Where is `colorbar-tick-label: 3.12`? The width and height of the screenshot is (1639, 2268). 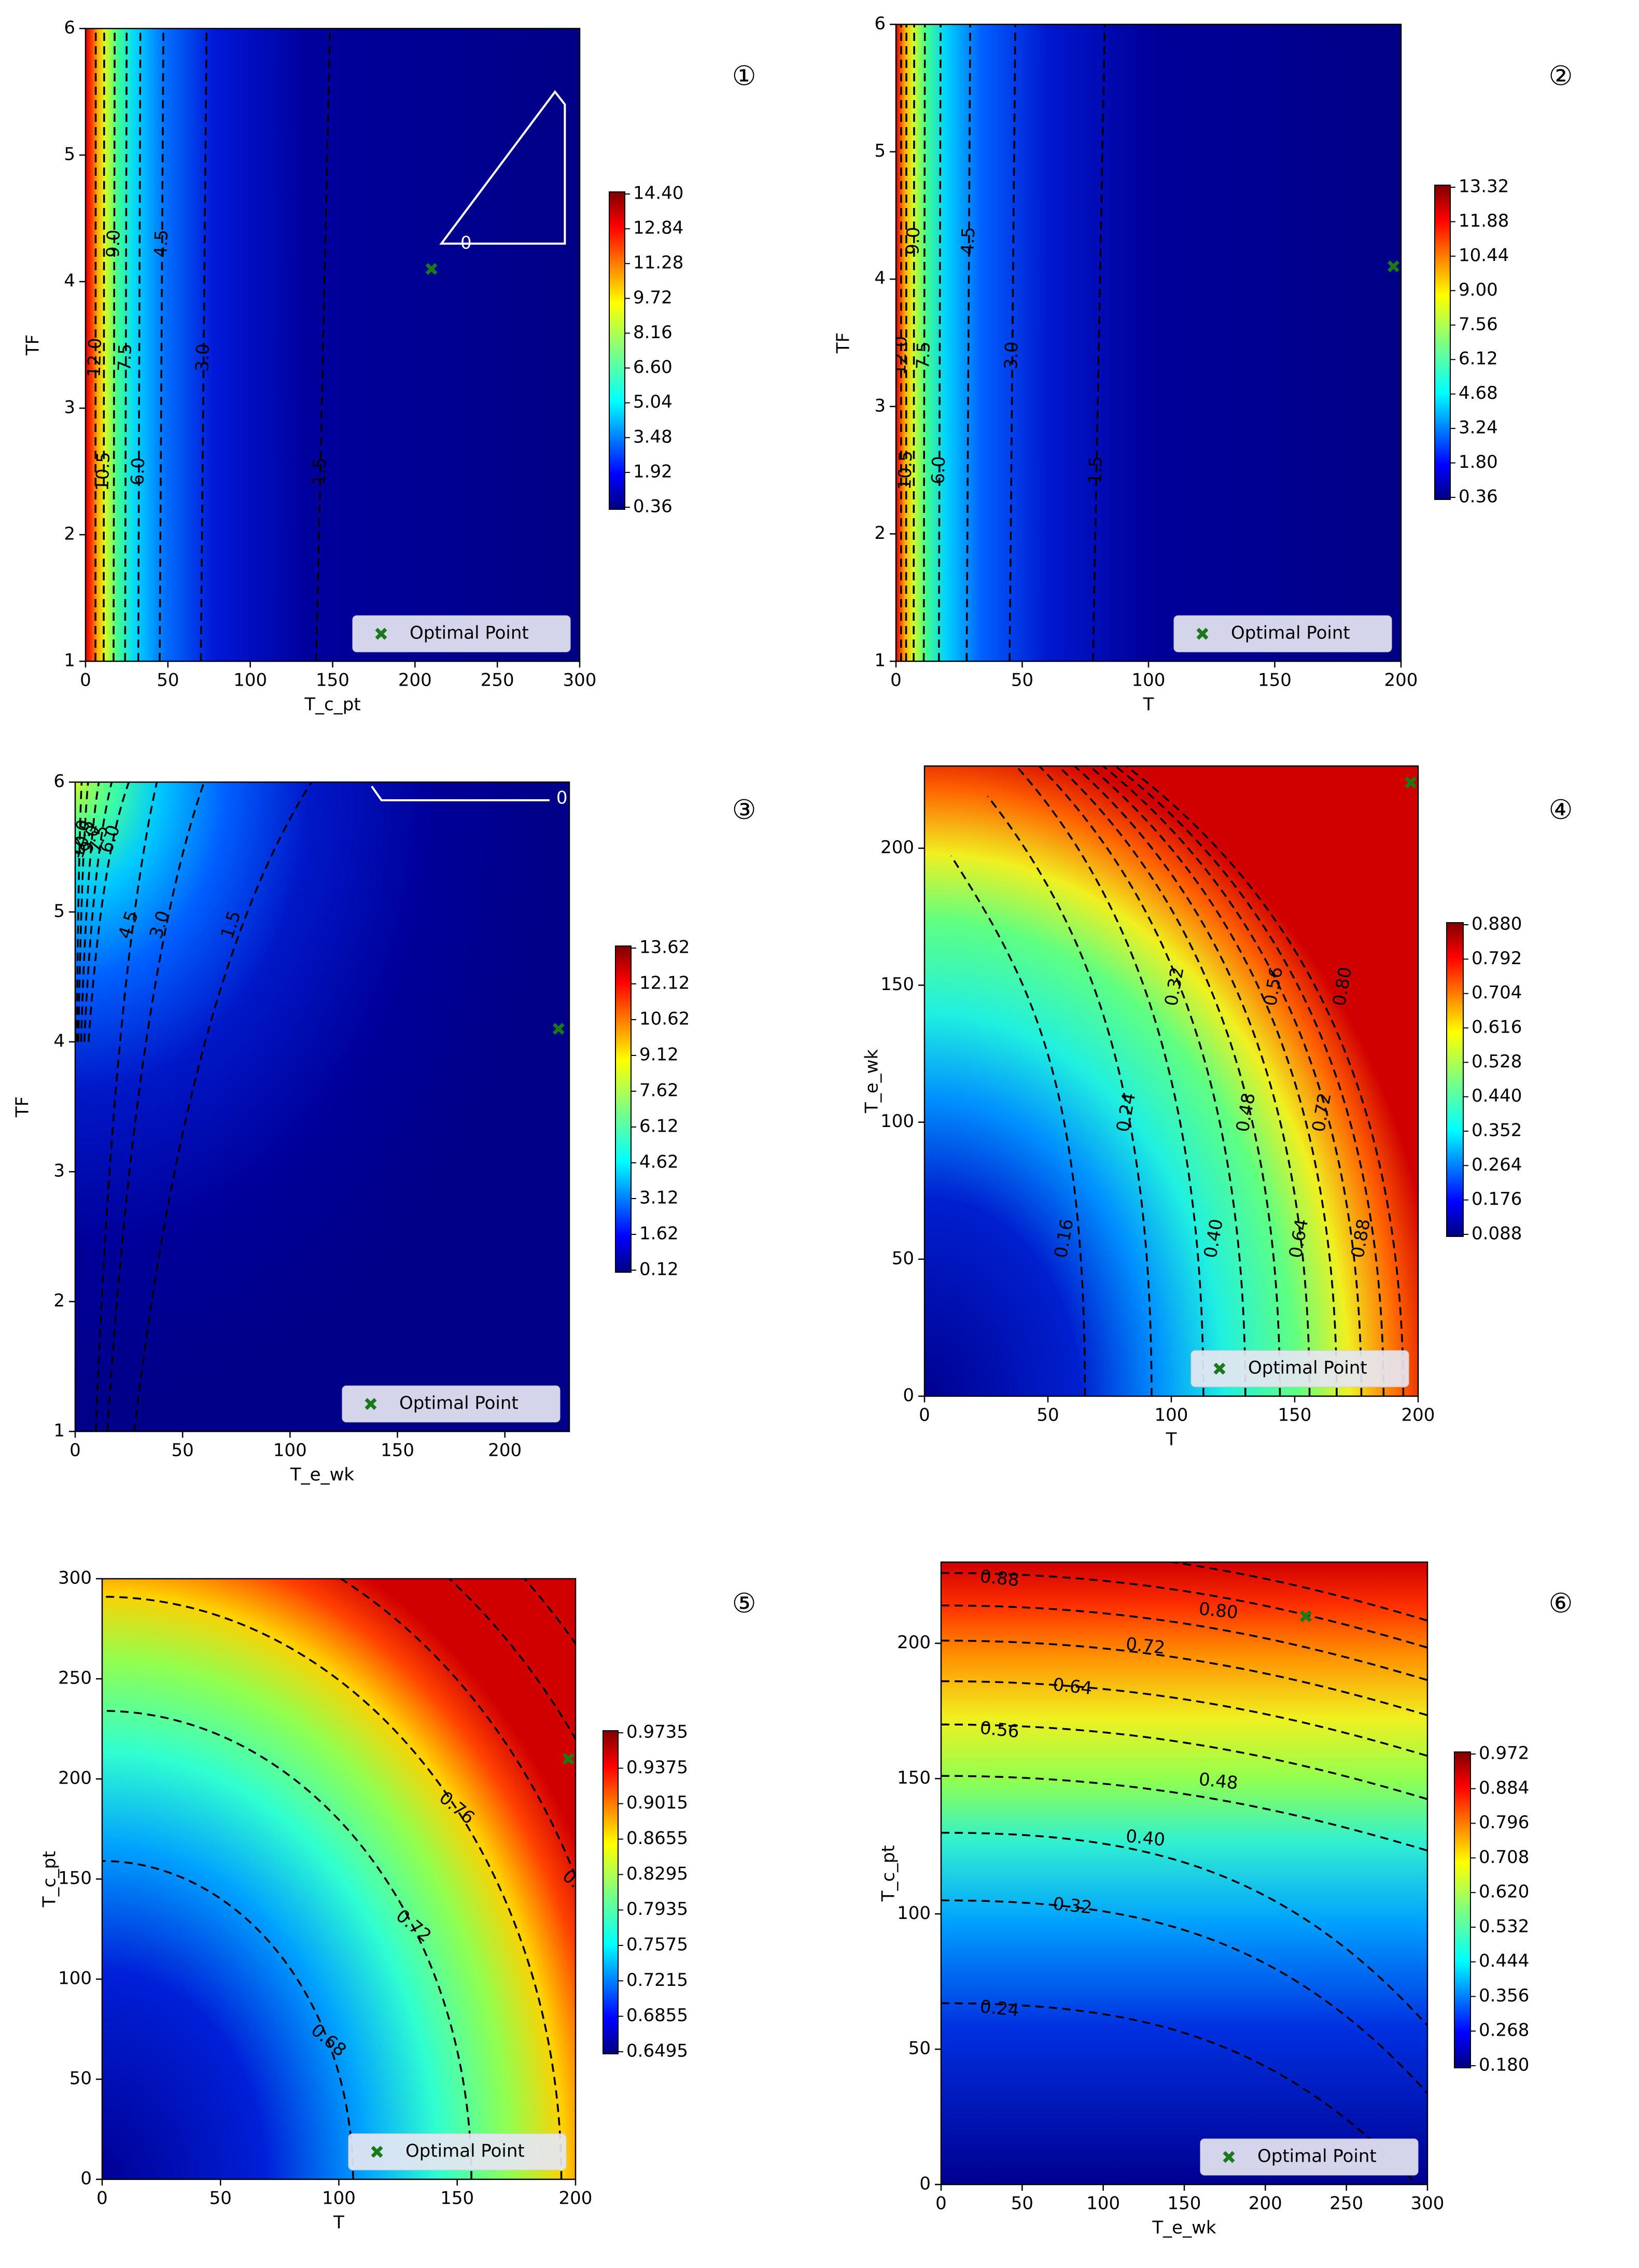 colorbar-tick-label: 3.12 is located at coordinates (659, 1198).